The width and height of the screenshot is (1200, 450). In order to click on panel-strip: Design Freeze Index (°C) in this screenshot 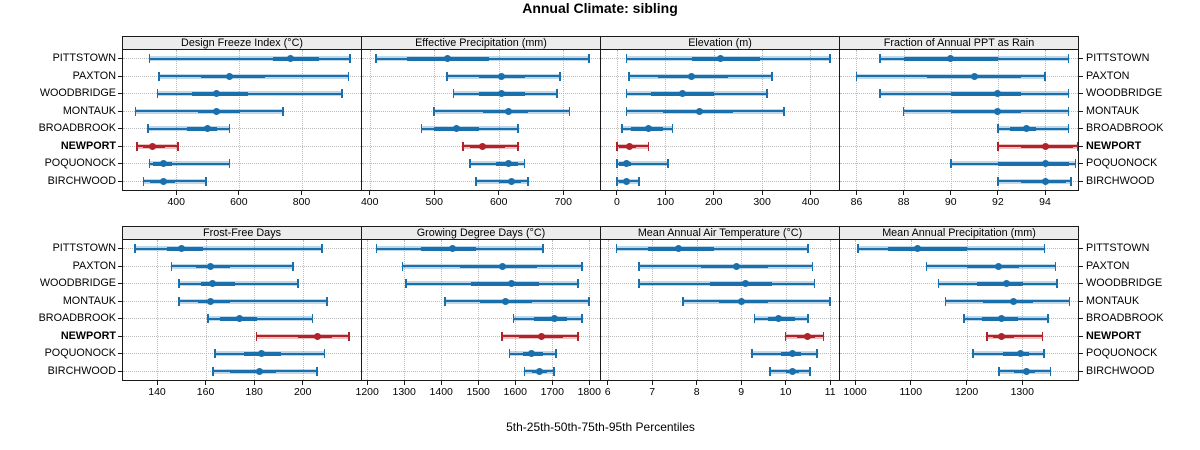, I will do `click(242, 43)`.